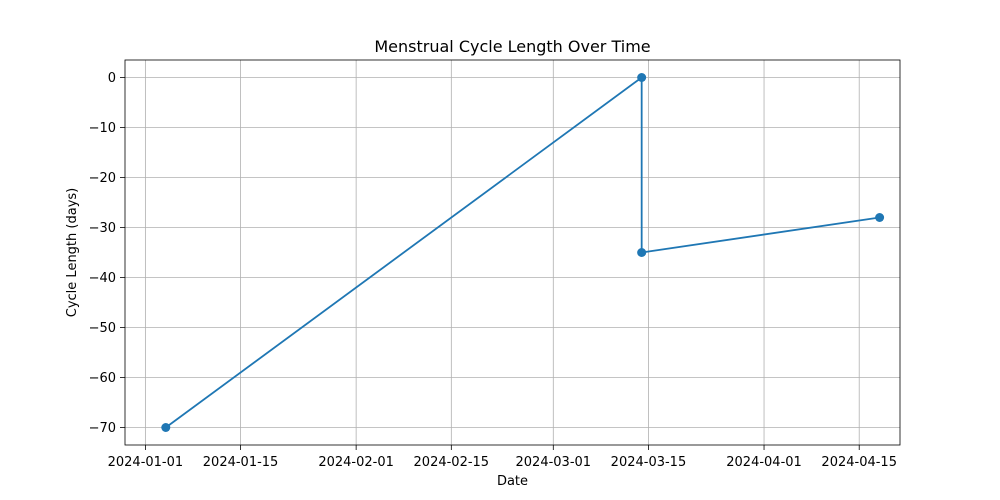 This screenshot has height=500, width=1000. I want to click on y-tick-label: −10, so click(102, 128).